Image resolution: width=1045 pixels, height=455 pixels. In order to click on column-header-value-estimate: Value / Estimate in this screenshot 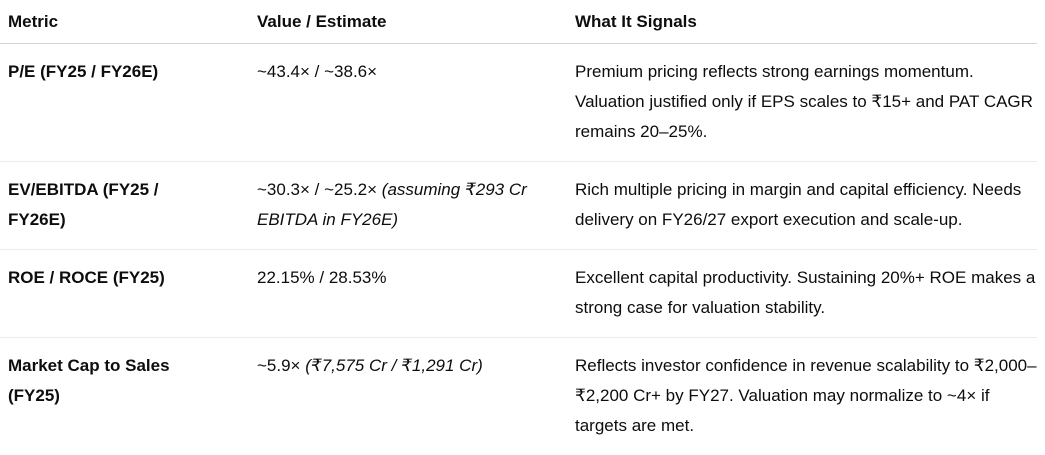, I will do `click(407, 22)`.